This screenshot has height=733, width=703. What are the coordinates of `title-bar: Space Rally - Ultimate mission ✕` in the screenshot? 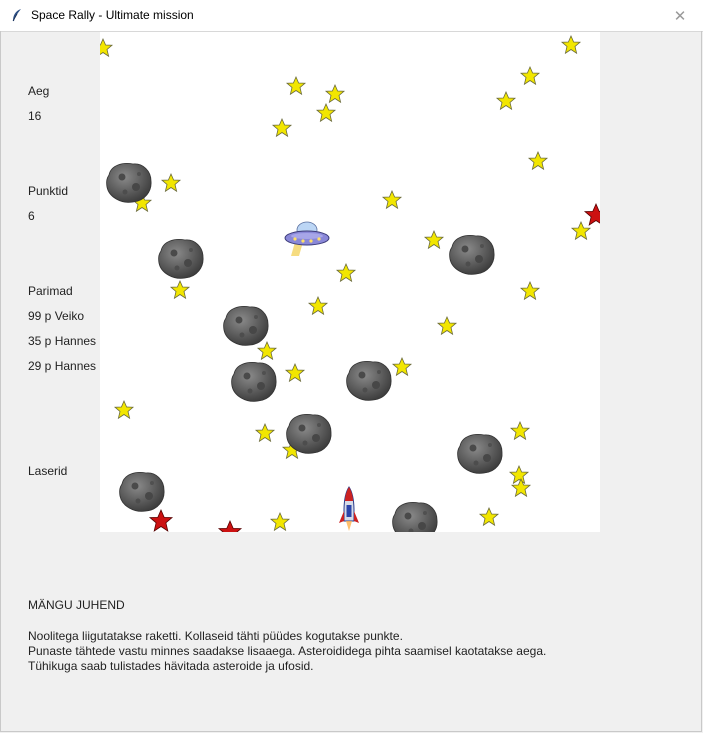 It's located at (351, 16).